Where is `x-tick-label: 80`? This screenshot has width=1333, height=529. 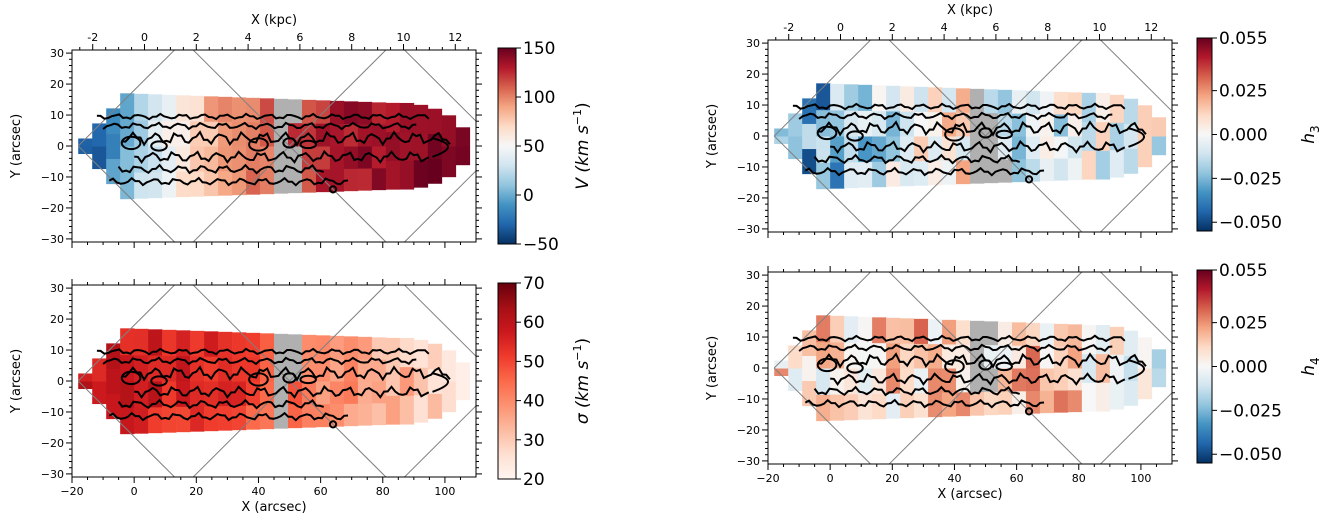 x-tick-label: 80 is located at coordinates (1079, 478).